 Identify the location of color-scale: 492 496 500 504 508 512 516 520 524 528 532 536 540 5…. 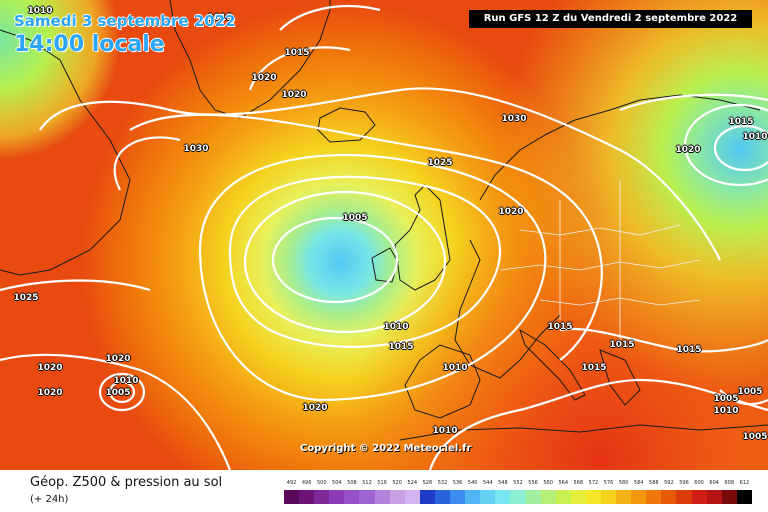
(518, 492).